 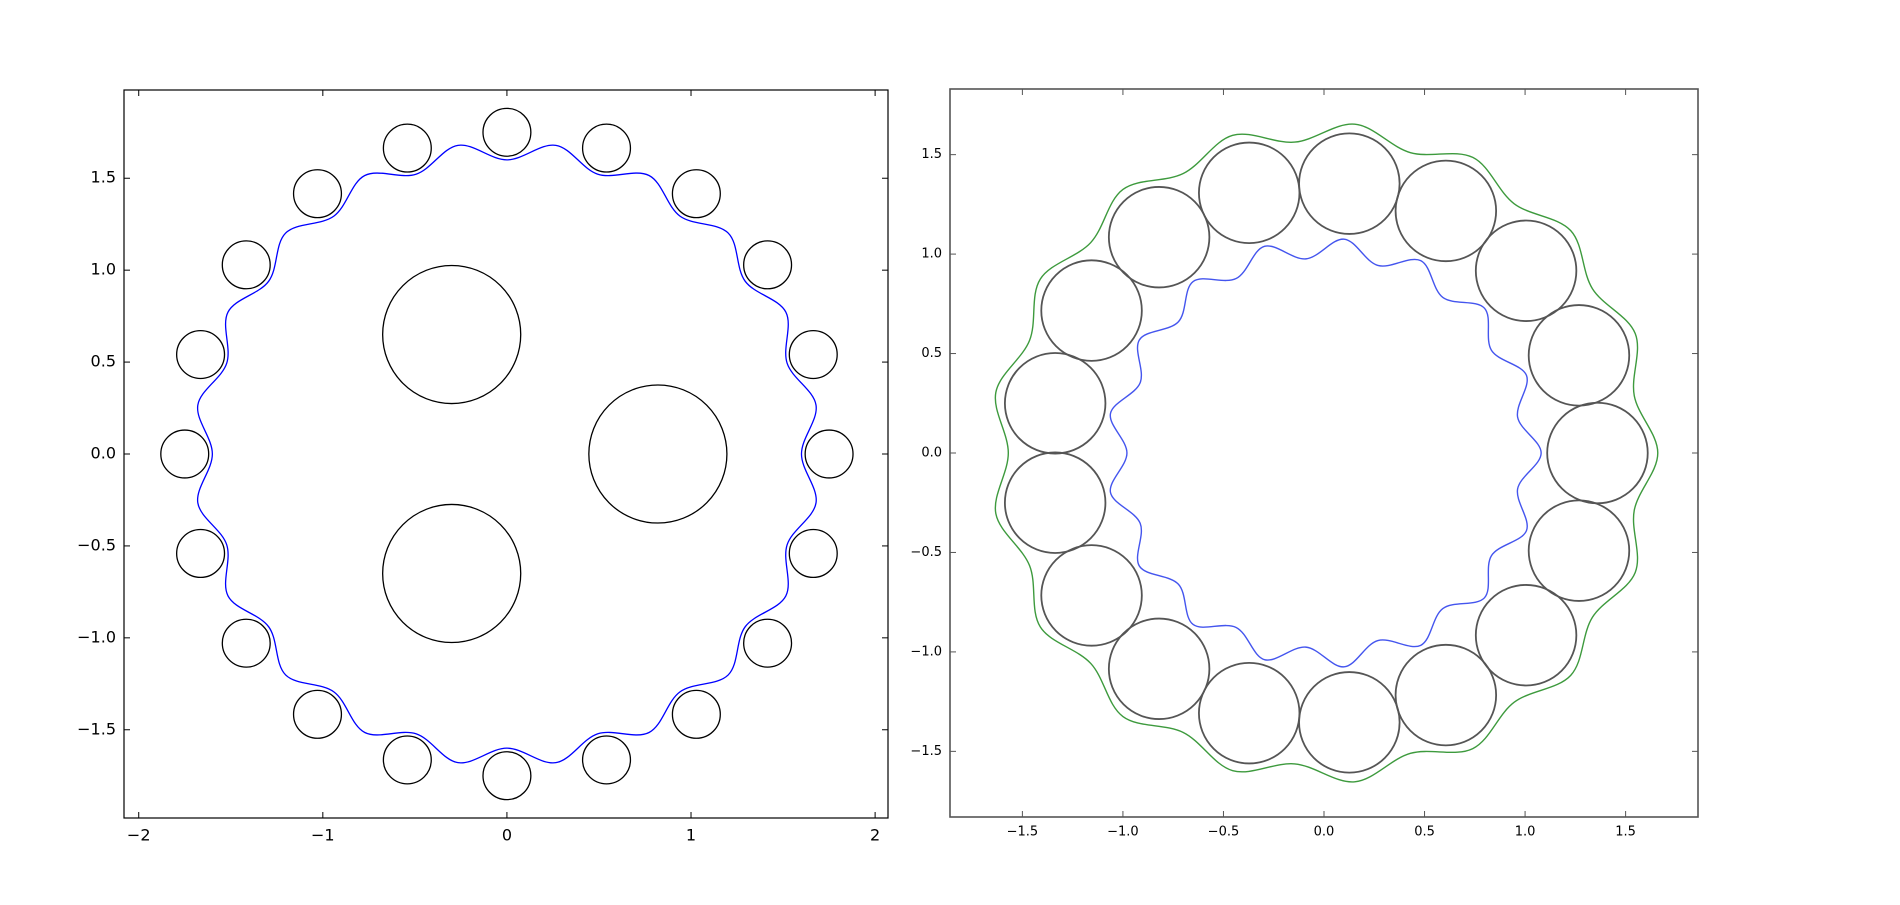 What do you see at coordinates (1625, 832) in the screenshot?
I see `x-tick-label: 1.5` at bounding box center [1625, 832].